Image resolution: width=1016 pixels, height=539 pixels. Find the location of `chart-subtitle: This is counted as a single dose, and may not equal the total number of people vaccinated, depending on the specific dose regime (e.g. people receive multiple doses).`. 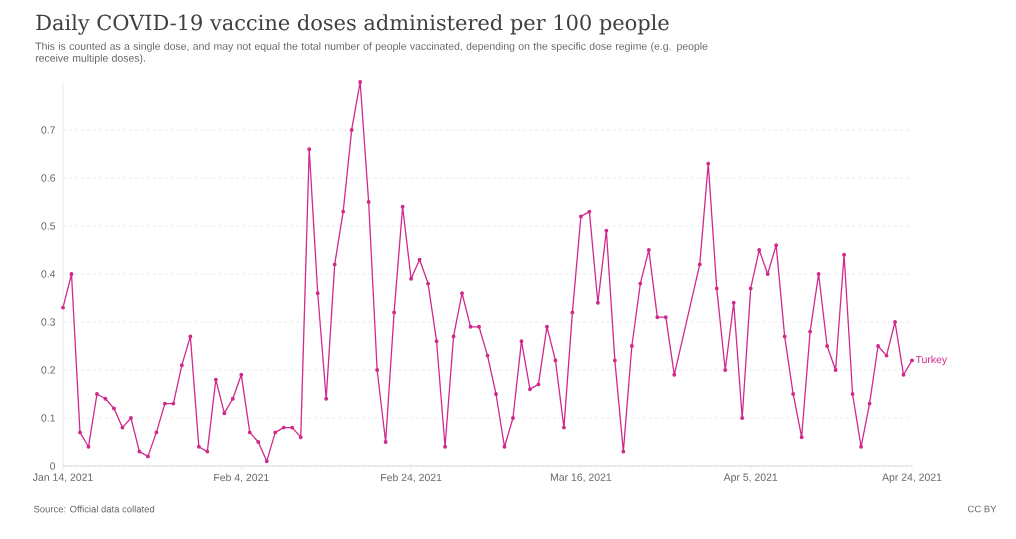

chart-subtitle: This is counted as a single dose, and may not equal the total number of people vaccinated, depending on the specific dose regime (e.g. people receive multiple doses). is located at coordinates (371, 53).